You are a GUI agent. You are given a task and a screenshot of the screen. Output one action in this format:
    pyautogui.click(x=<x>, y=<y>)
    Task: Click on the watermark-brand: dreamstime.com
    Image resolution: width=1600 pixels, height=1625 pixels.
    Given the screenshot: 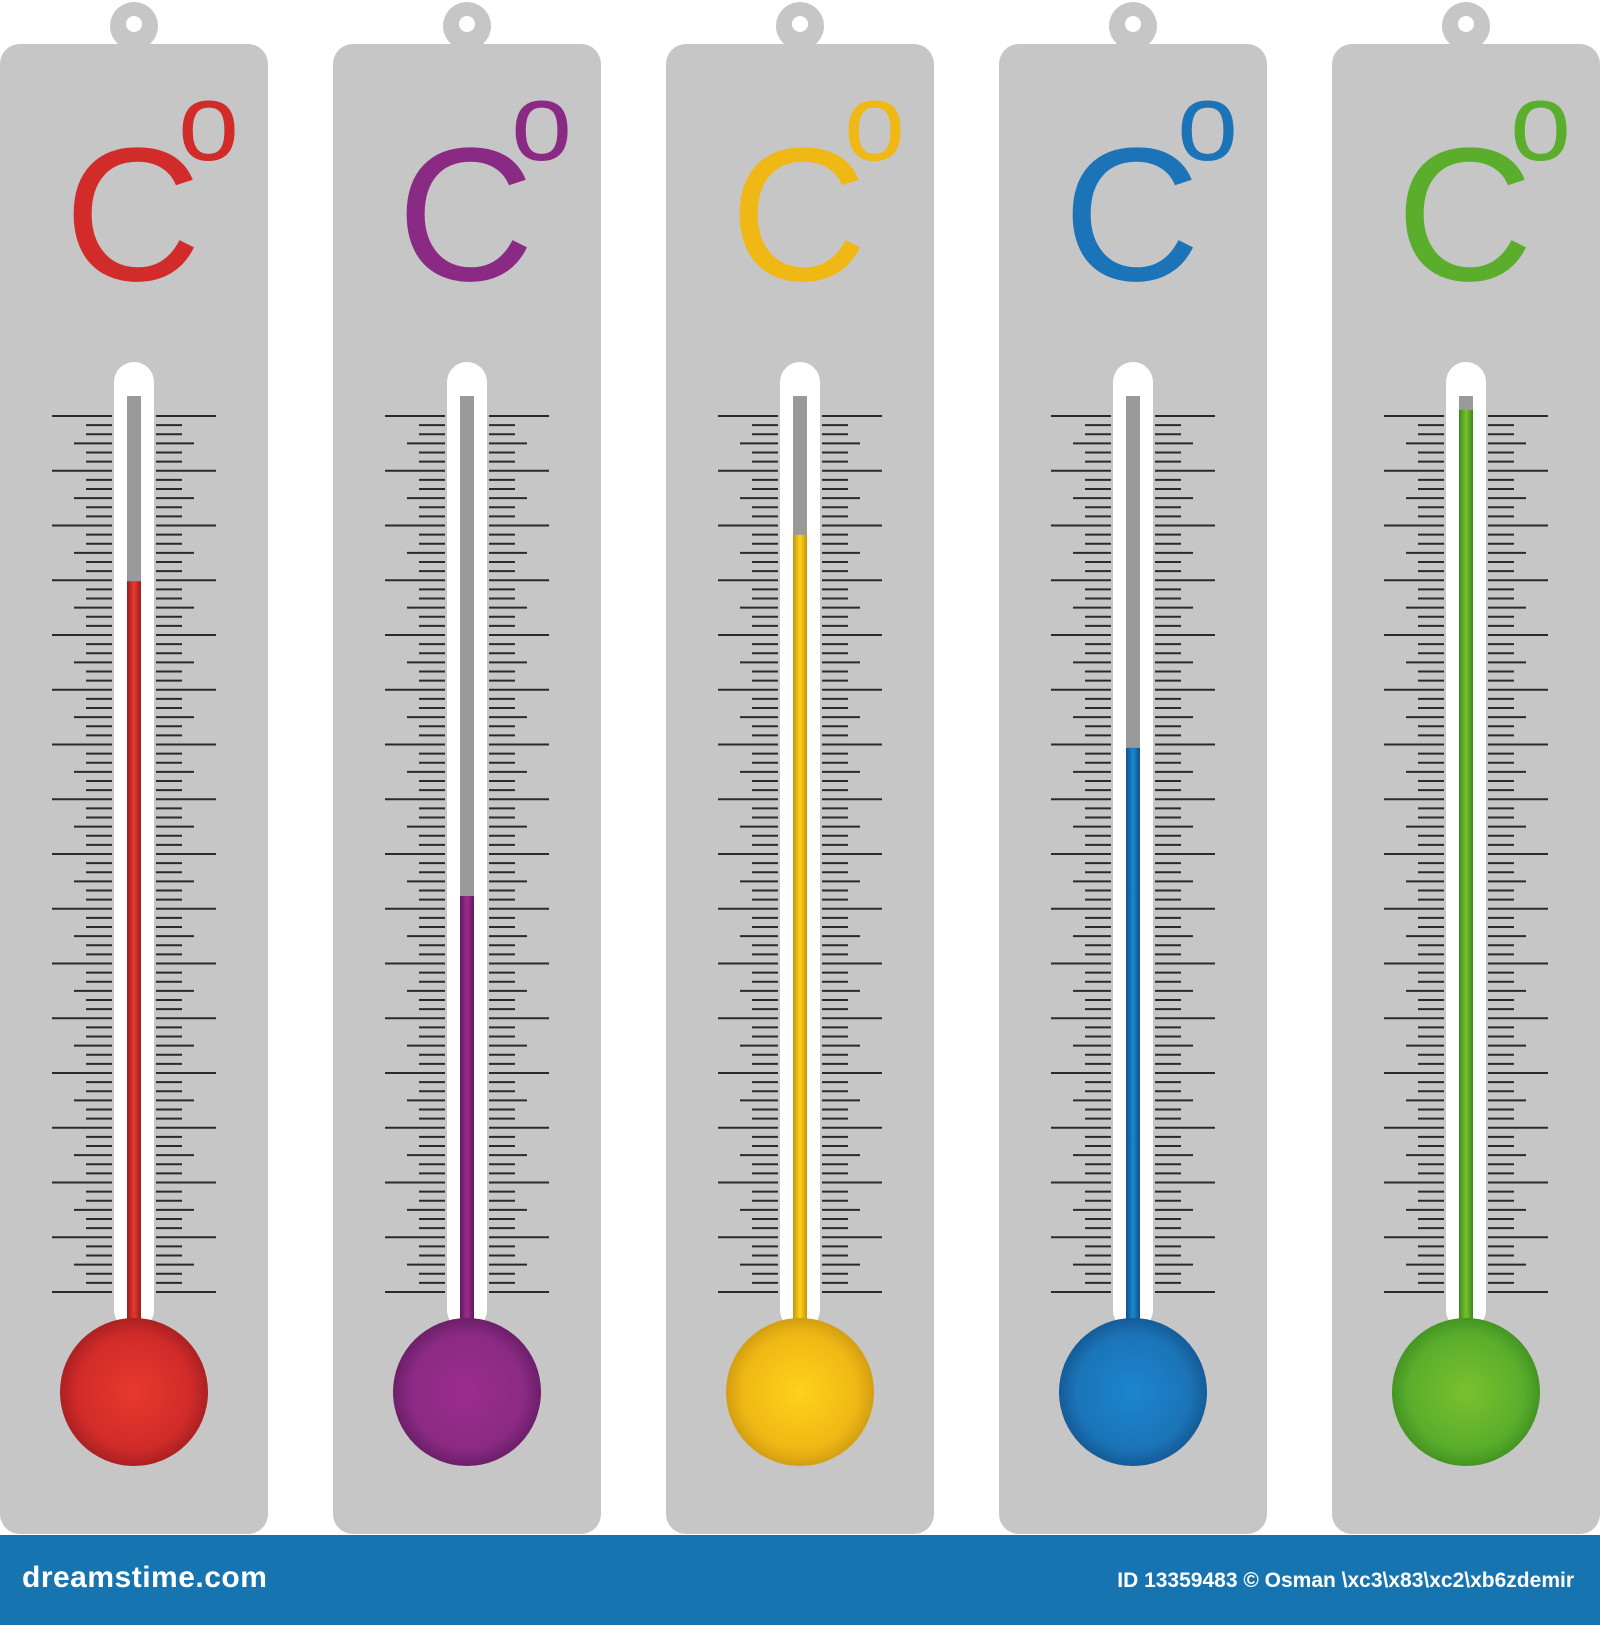 What is the action you would take?
    pyautogui.click(x=145, y=1577)
    